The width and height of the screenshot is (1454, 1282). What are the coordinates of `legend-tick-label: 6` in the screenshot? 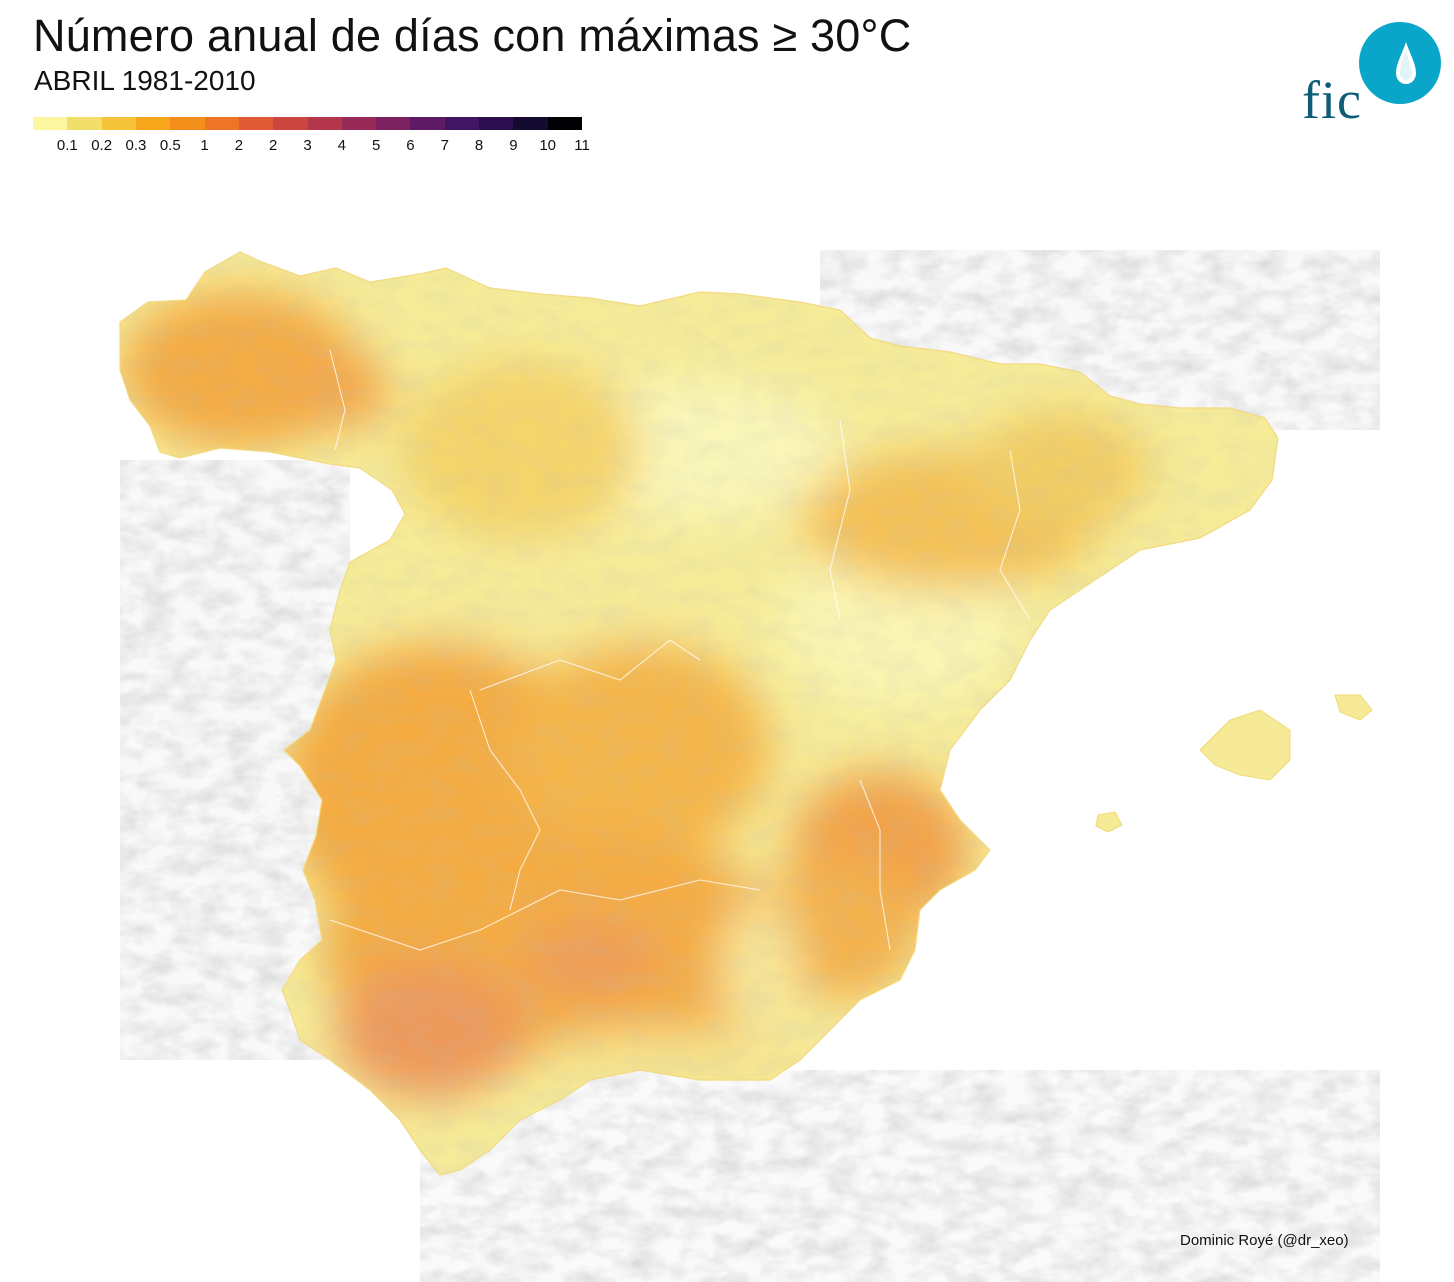 It's located at (410, 145).